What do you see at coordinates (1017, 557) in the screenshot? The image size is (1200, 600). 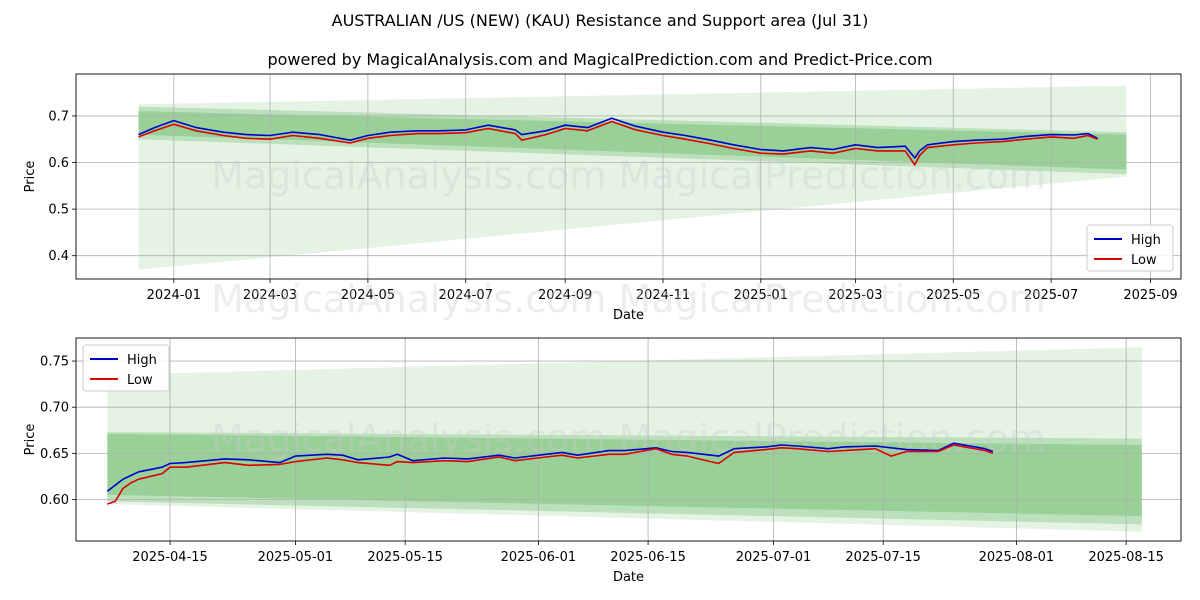 I see `x-tick-label: 2025-08-01` at bounding box center [1017, 557].